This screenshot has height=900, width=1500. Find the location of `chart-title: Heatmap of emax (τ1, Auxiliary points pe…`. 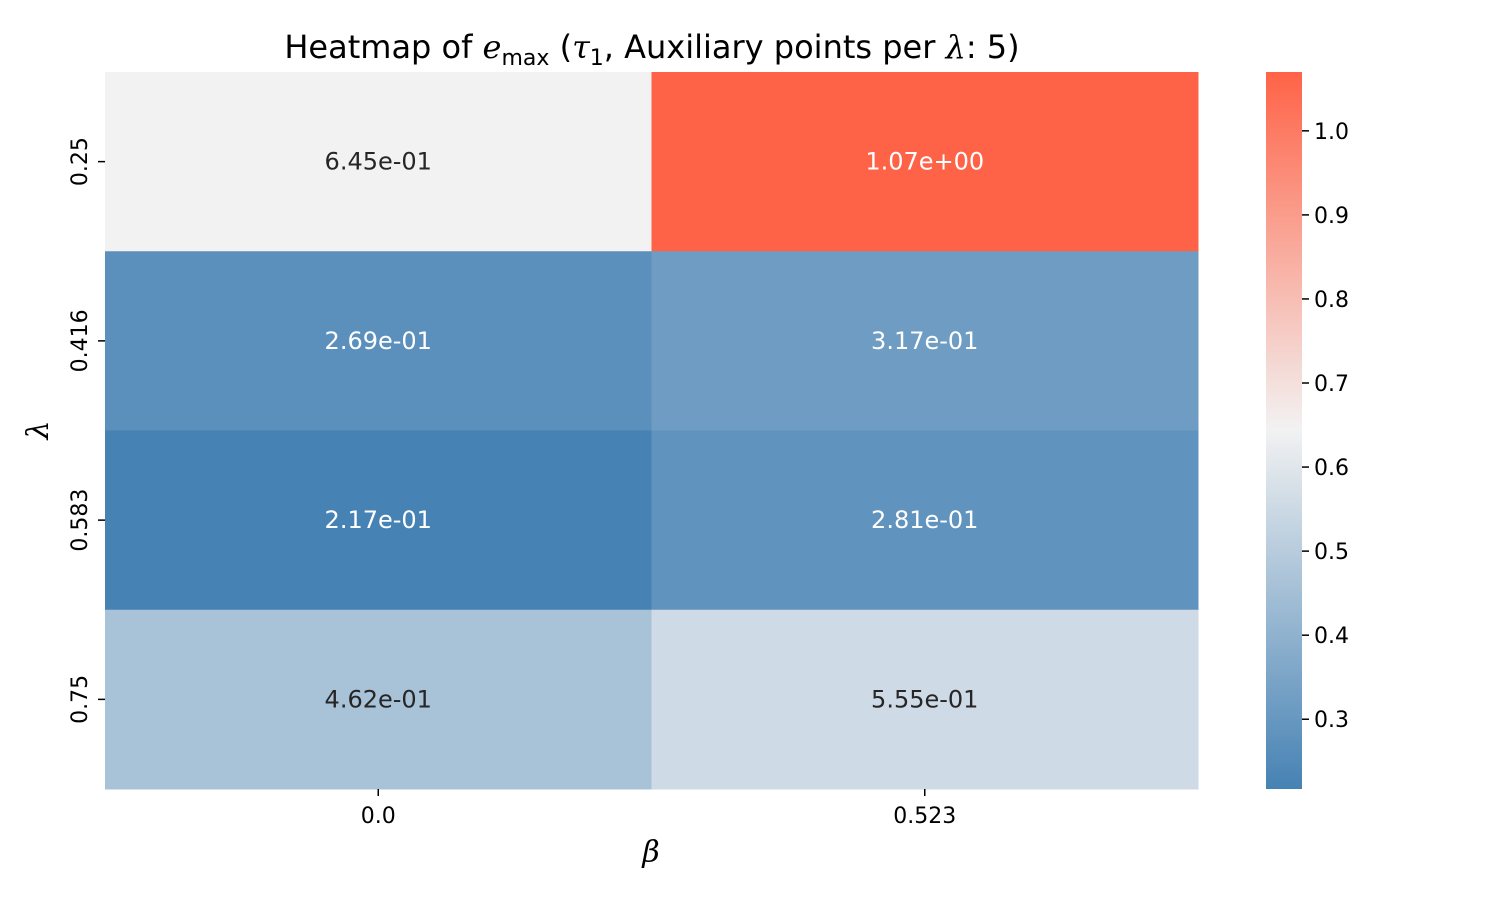

chart-title: Heatmap of emax (τ1, Auxiliary points pe… is located at coordinates (651, 49).